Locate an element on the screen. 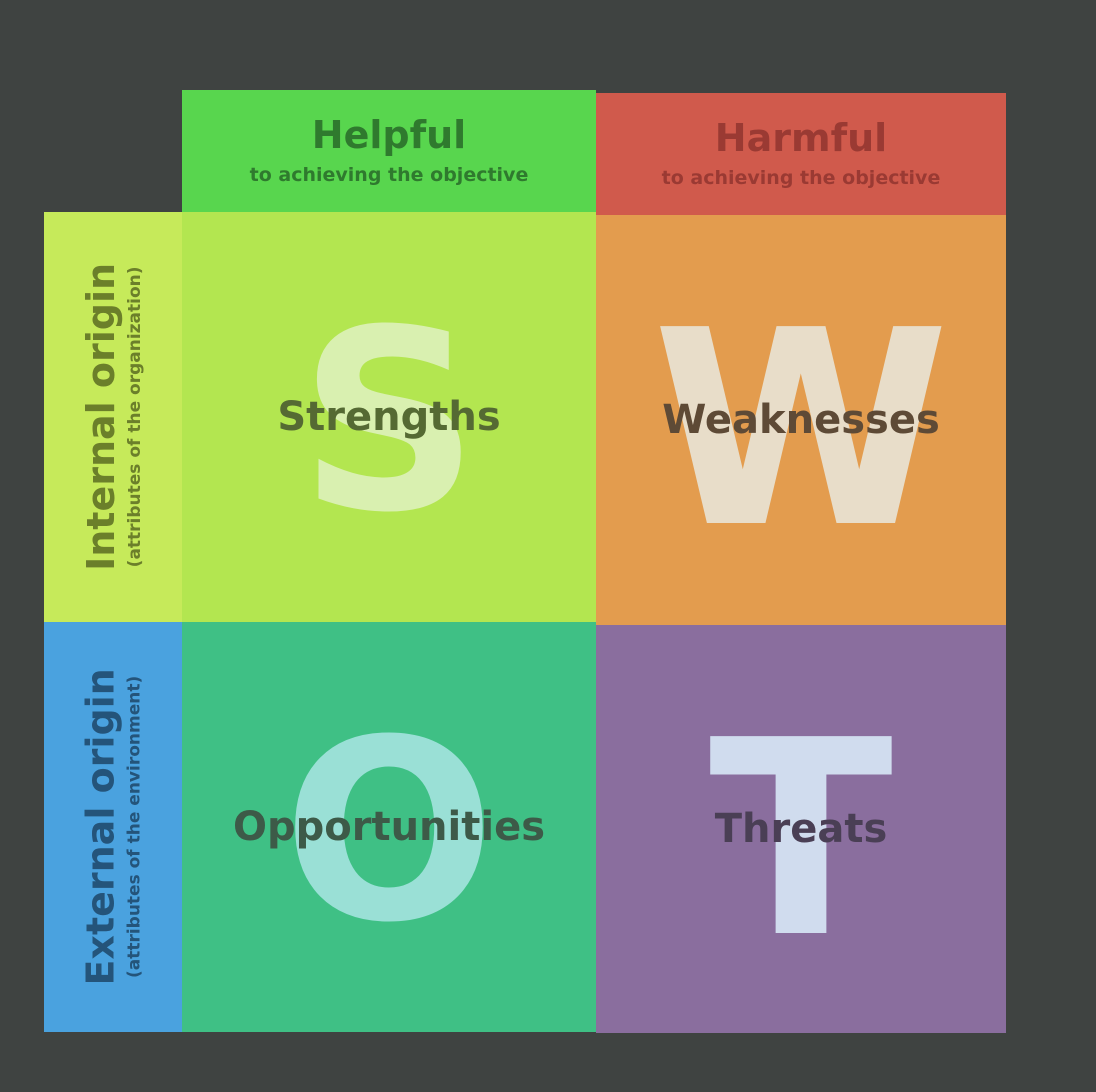 This screenshot has width=1096, height=1092. helpful-title: Helpful is located at coordinates (389, 135).